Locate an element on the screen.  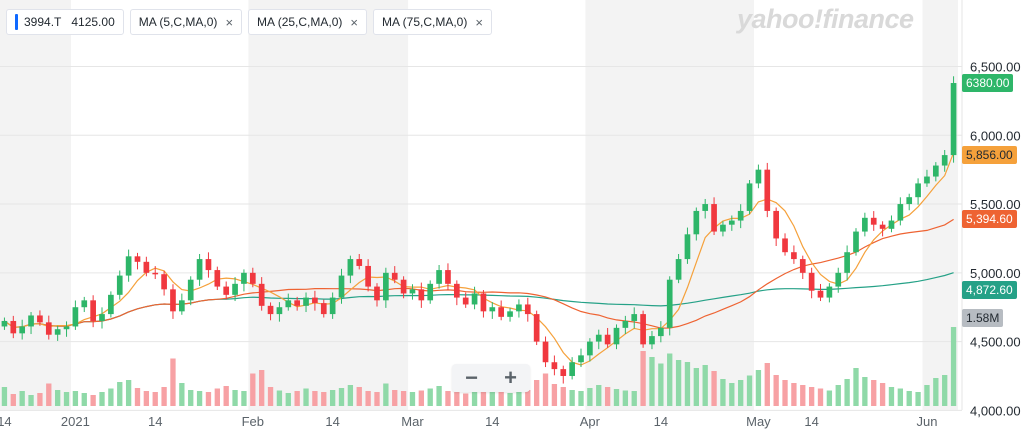
date-tick-label: 14 is located at coordinates (661, 421).